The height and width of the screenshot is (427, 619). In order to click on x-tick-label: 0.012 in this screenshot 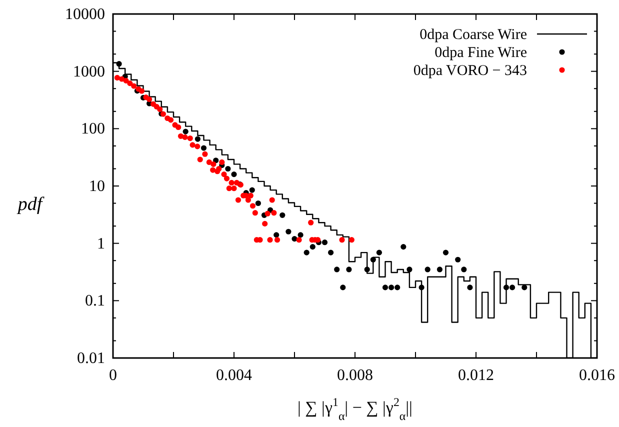, I will do `click(476, 375)`.